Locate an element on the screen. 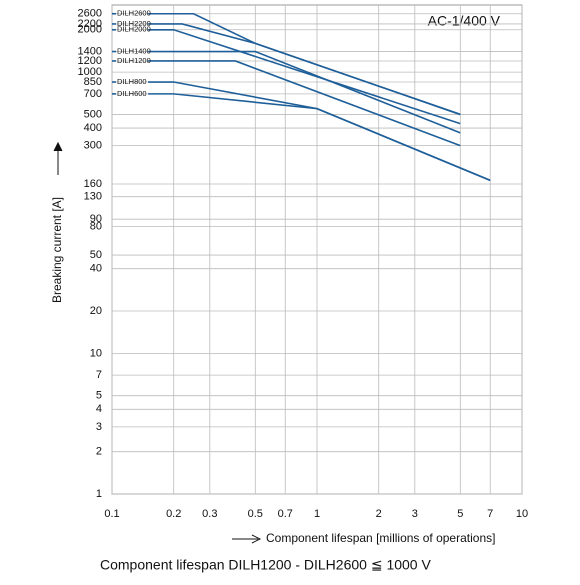 This screenshot has height=585, width=580. x-tick-label: 1 is located at coordinates (317, 514).